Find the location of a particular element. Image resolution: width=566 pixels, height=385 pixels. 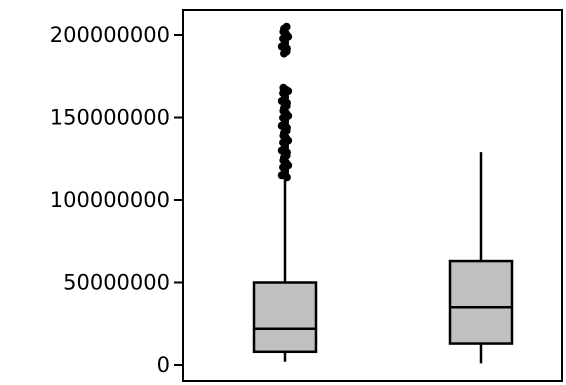

y-tick-label: 100000000 is located at coordinates (110, 200).